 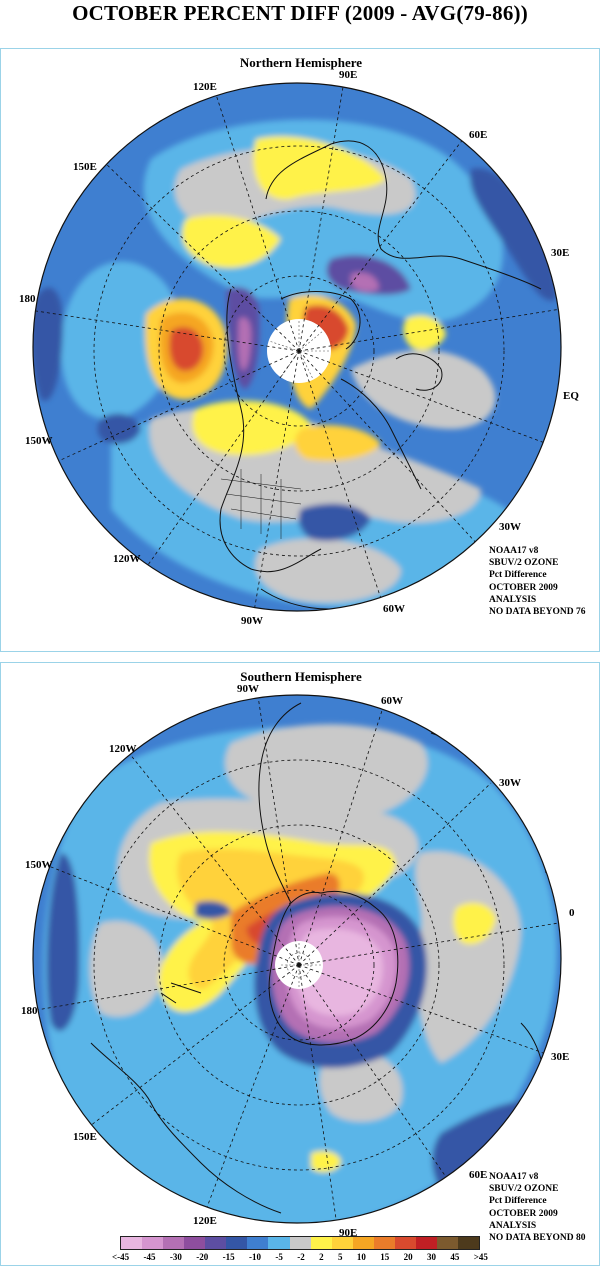 What do you see at coordinates (524, 1189) in the screenshot?
I see `south-info-line: SBUV/2 OZONE` at bounding box center [524, 1189].